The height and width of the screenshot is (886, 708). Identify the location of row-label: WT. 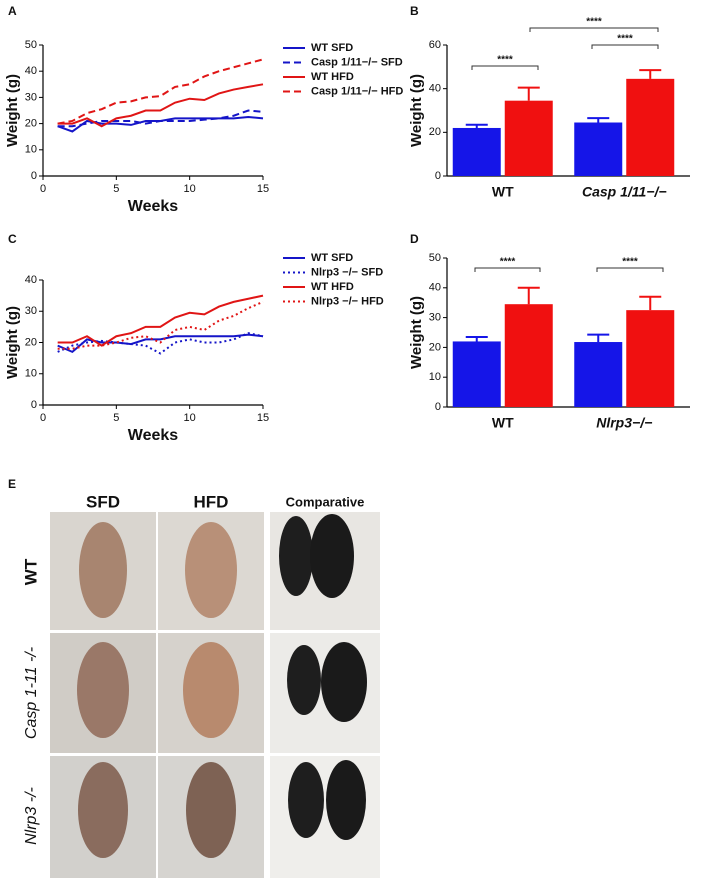
(30, 571).